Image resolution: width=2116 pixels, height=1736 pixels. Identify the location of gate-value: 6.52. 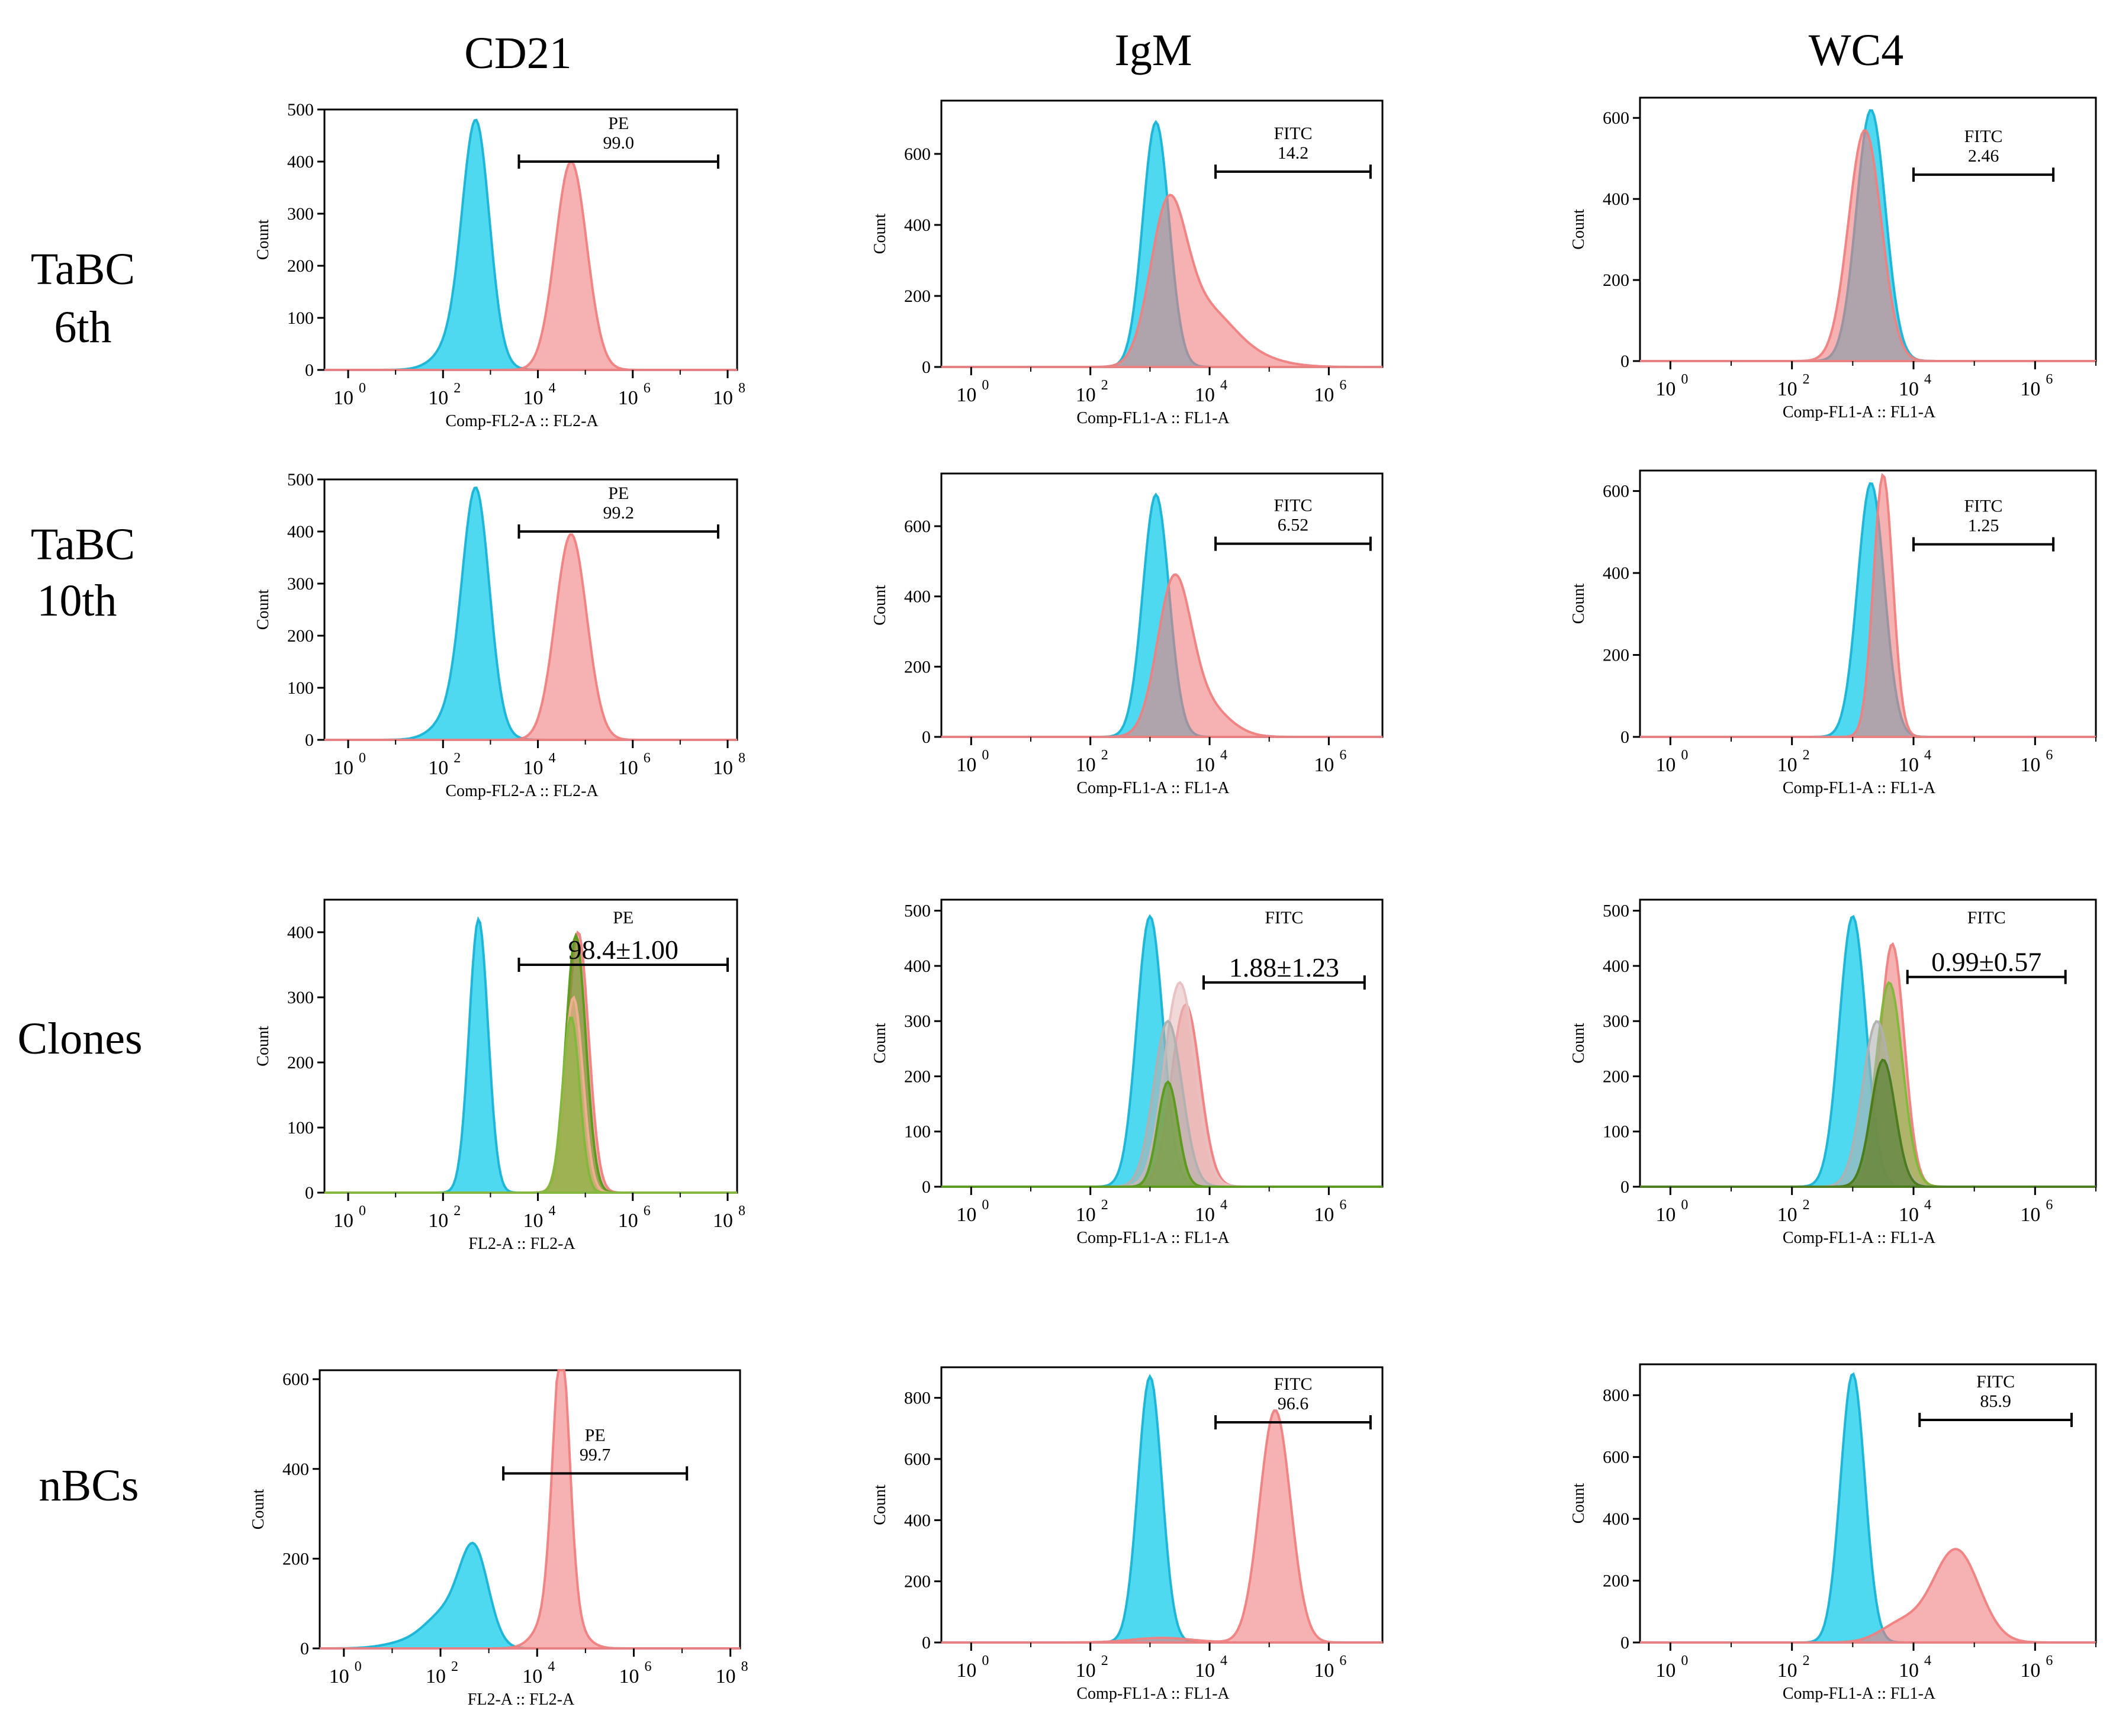
(1293, 525).